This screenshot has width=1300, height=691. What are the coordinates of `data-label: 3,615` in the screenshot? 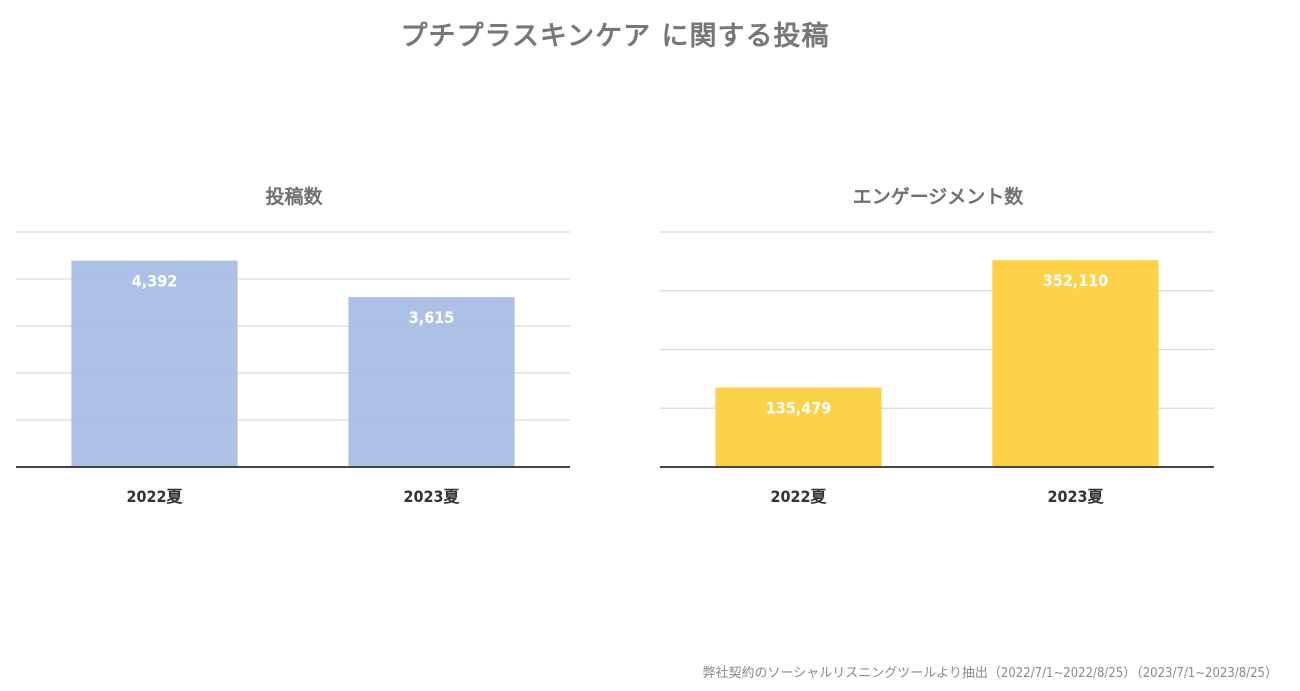 It's located at (432, 317).